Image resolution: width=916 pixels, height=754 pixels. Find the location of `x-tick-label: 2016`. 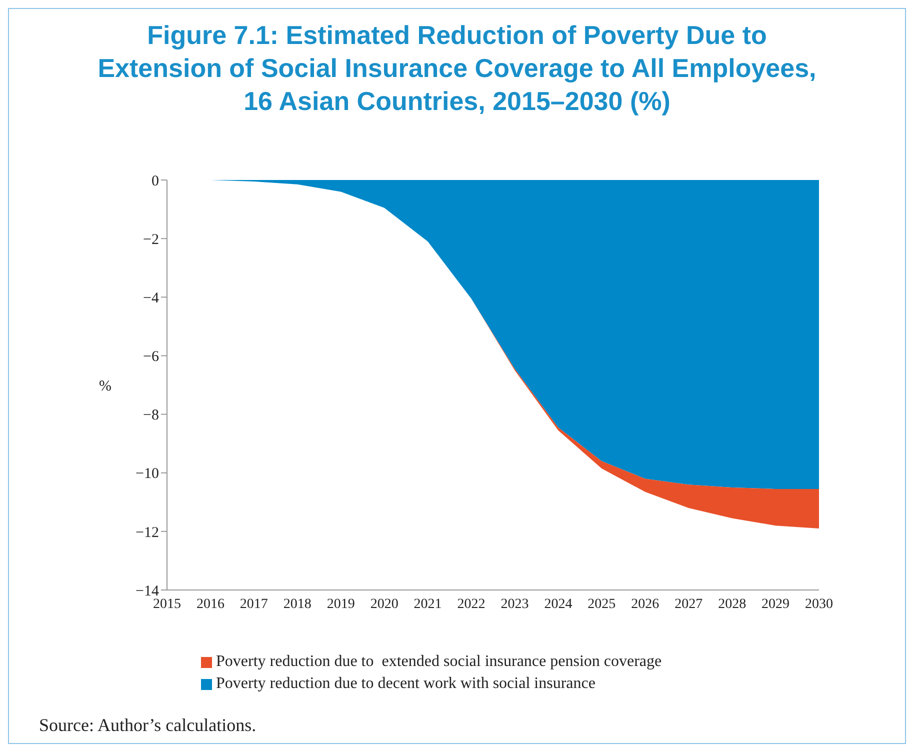

x-tick-label: 2016 is located at coordinates (210, 604).